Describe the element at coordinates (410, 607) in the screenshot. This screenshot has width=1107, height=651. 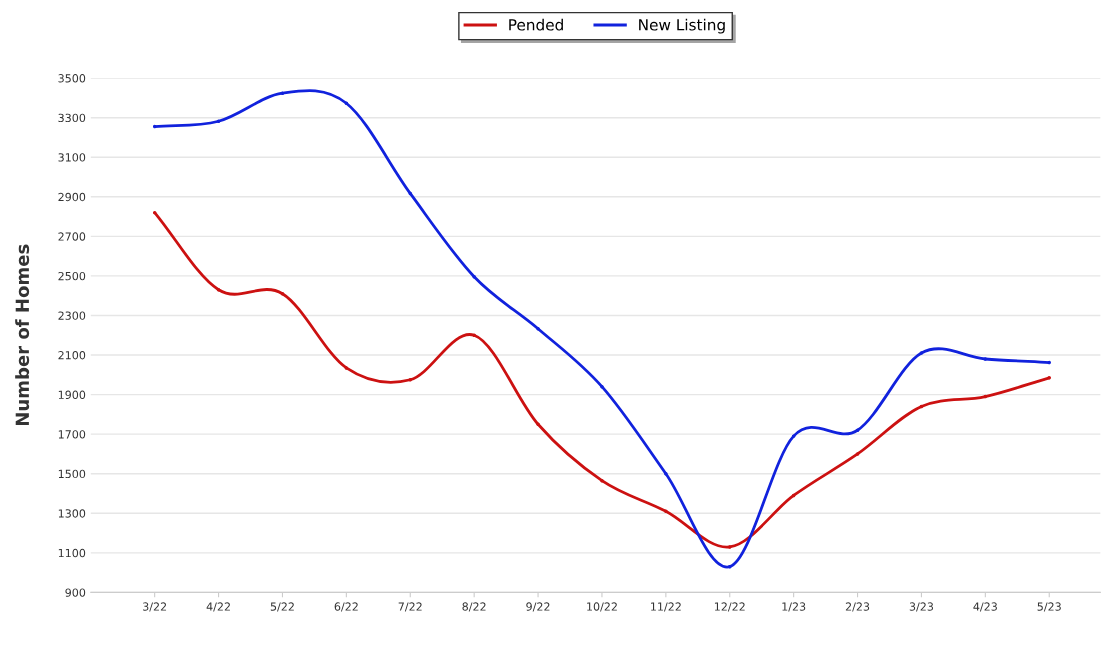
I see `x-tick-label: 7/22` at that location.